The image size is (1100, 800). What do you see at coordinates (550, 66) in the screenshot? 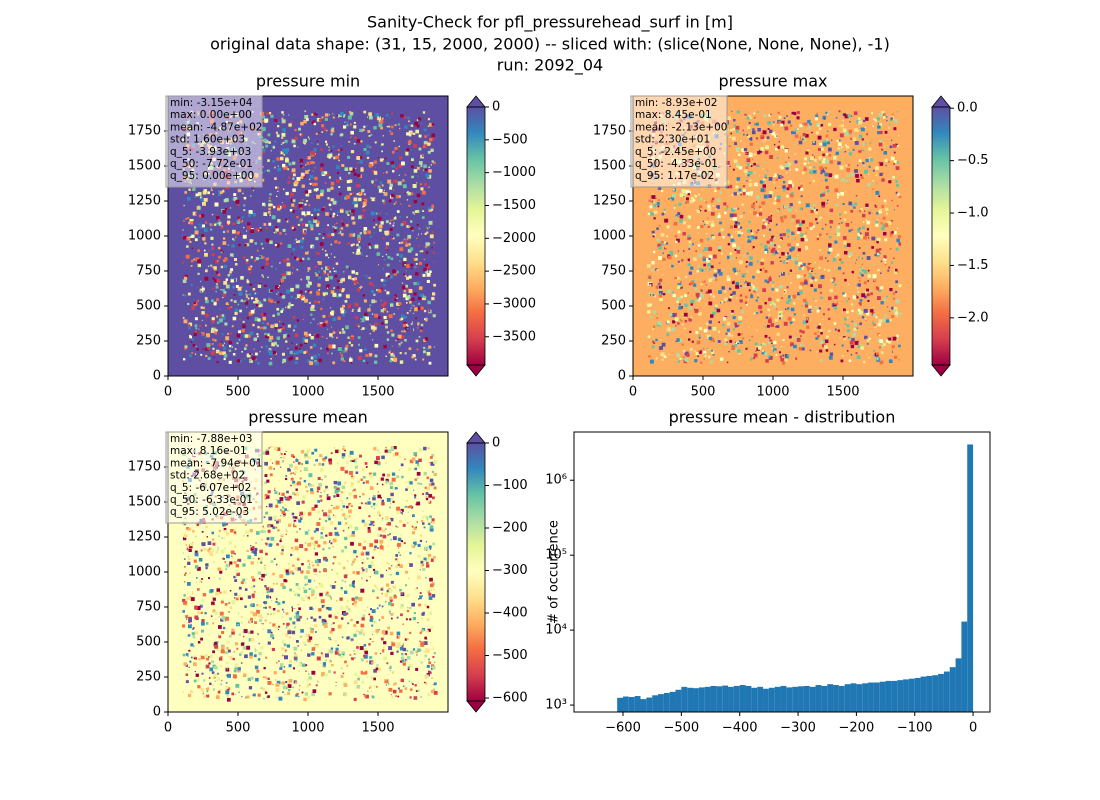
I see `figure-subtitle: run: 2092_04` at bounding box center [550, 66].